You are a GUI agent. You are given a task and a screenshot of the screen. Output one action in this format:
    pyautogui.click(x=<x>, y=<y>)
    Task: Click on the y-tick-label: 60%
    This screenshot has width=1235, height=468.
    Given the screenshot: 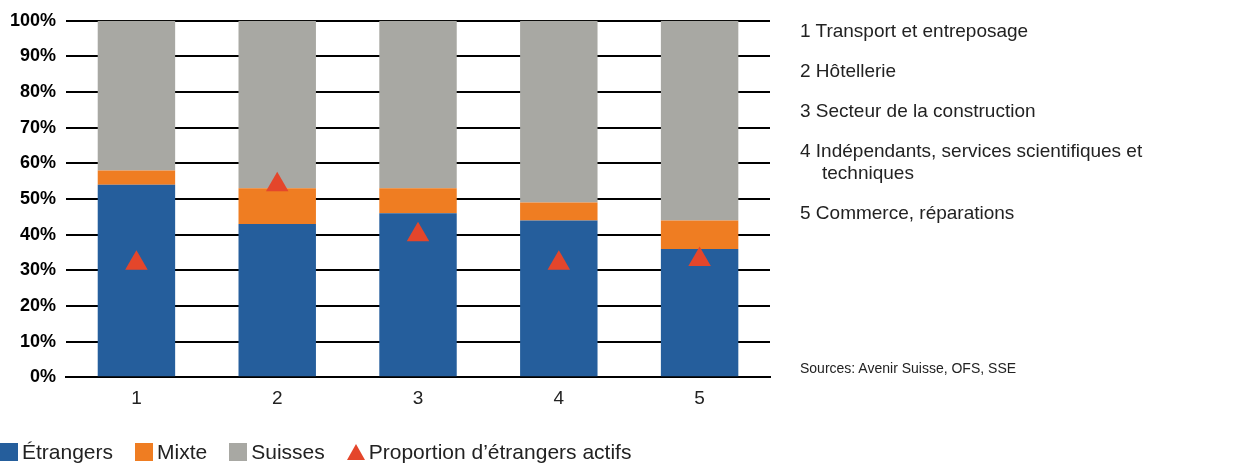 What is the action you would take?
    pyautogui.click(x=38, y=162)
    